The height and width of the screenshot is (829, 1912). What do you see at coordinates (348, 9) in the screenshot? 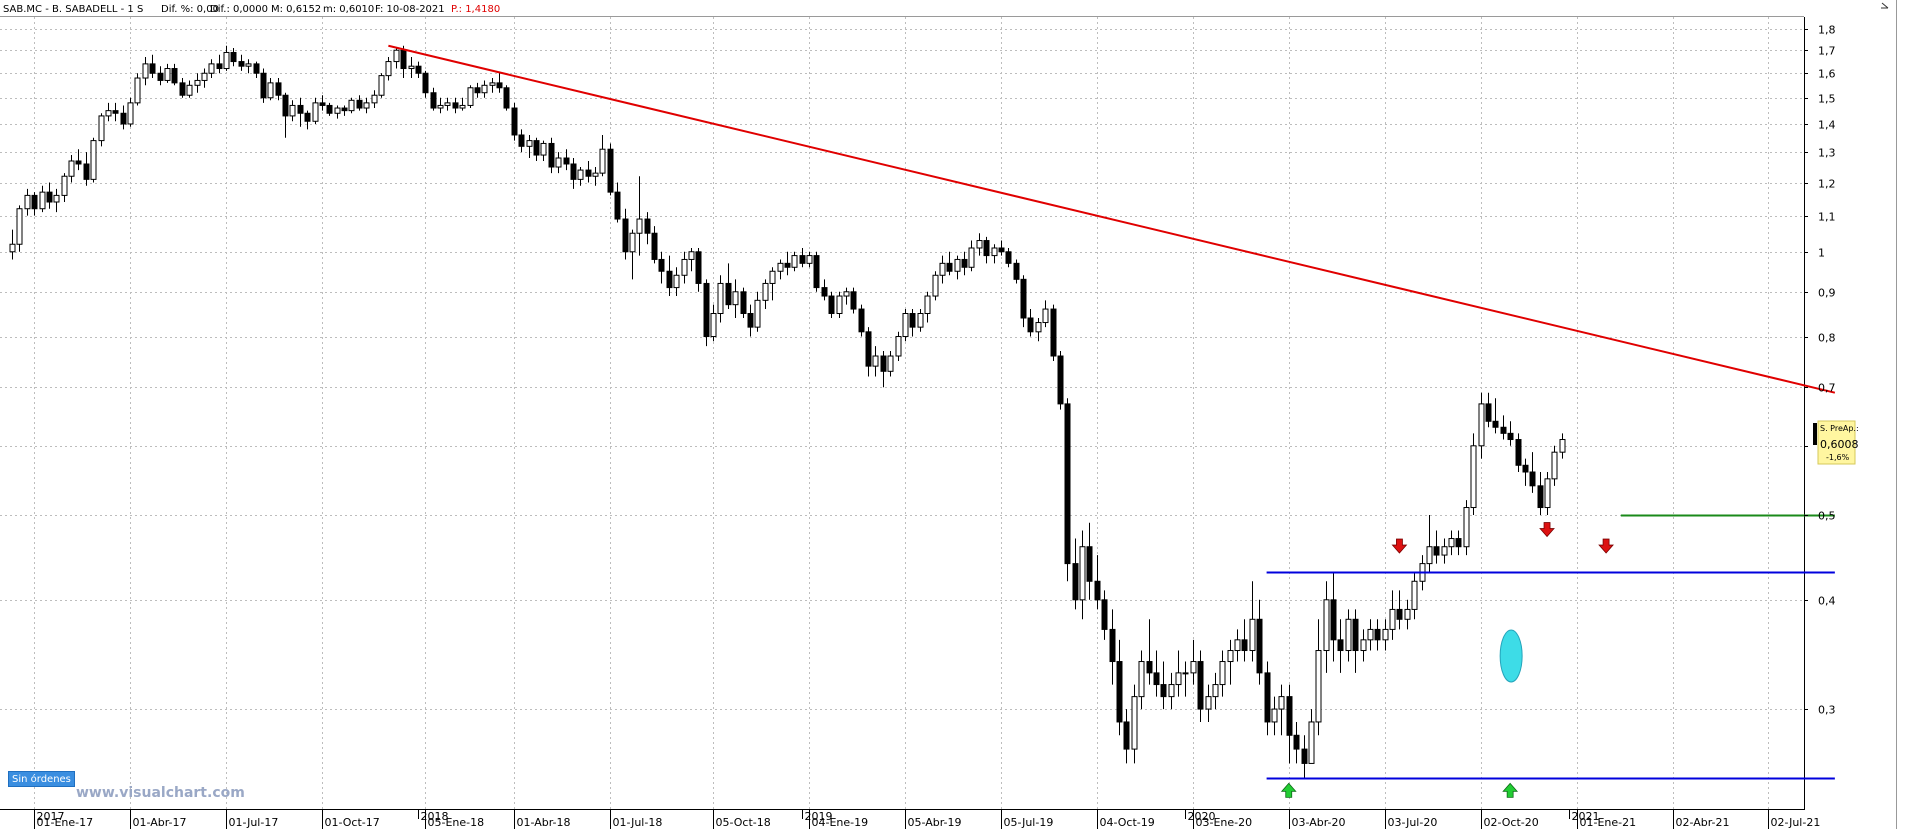
I see `min-label: m: 0,6010` at bounding box center [348, 9].